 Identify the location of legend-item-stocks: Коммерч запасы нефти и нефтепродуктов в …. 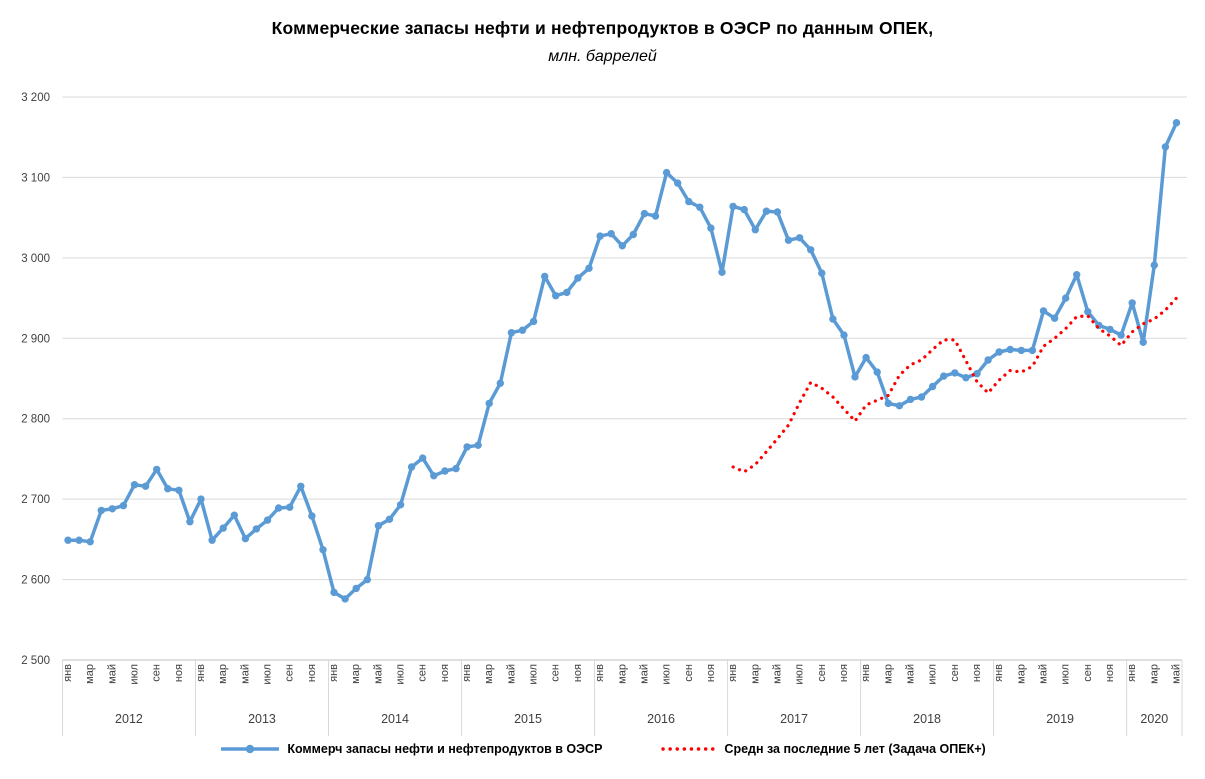
(410, 749).